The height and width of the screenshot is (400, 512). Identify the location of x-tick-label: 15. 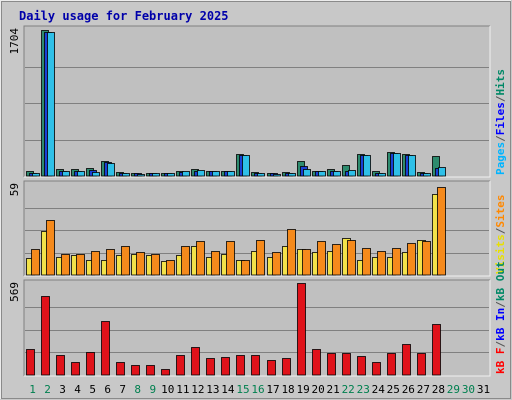
(242, 389).